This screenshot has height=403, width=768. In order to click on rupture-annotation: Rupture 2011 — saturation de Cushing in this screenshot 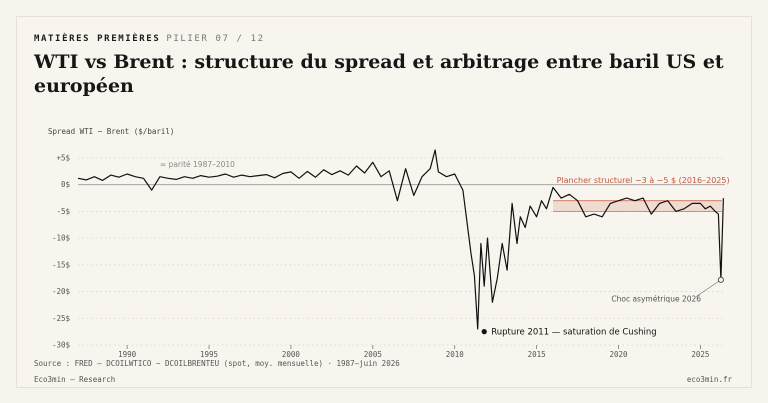, I will do `click(573, 333)`.